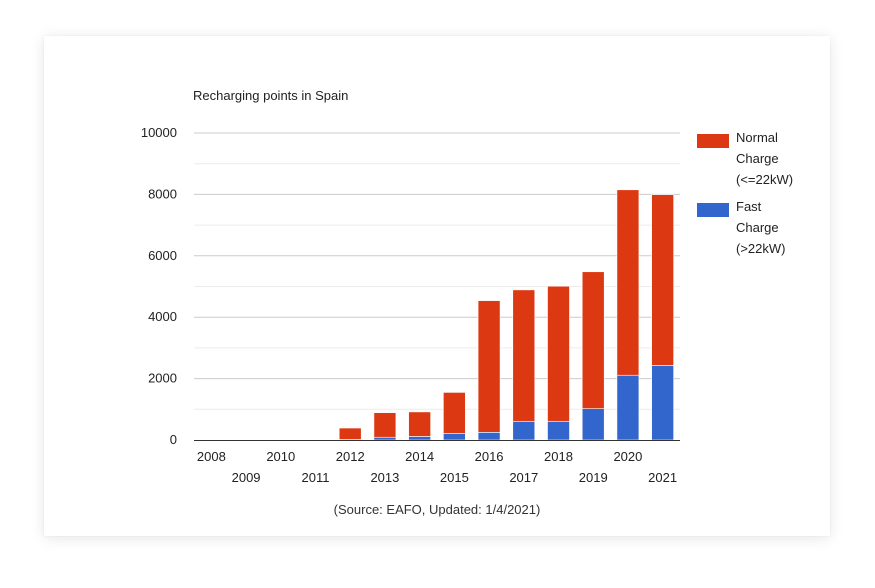  What do you see at coordinates (745, 193) in the screenshot?
I see `legend: Normal Charge (<=22kW) Fast Charge (>22kW)` at bounding box center [745, 193].